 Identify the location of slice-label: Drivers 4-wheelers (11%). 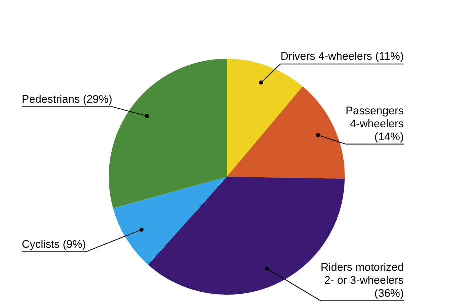
(342, 57).